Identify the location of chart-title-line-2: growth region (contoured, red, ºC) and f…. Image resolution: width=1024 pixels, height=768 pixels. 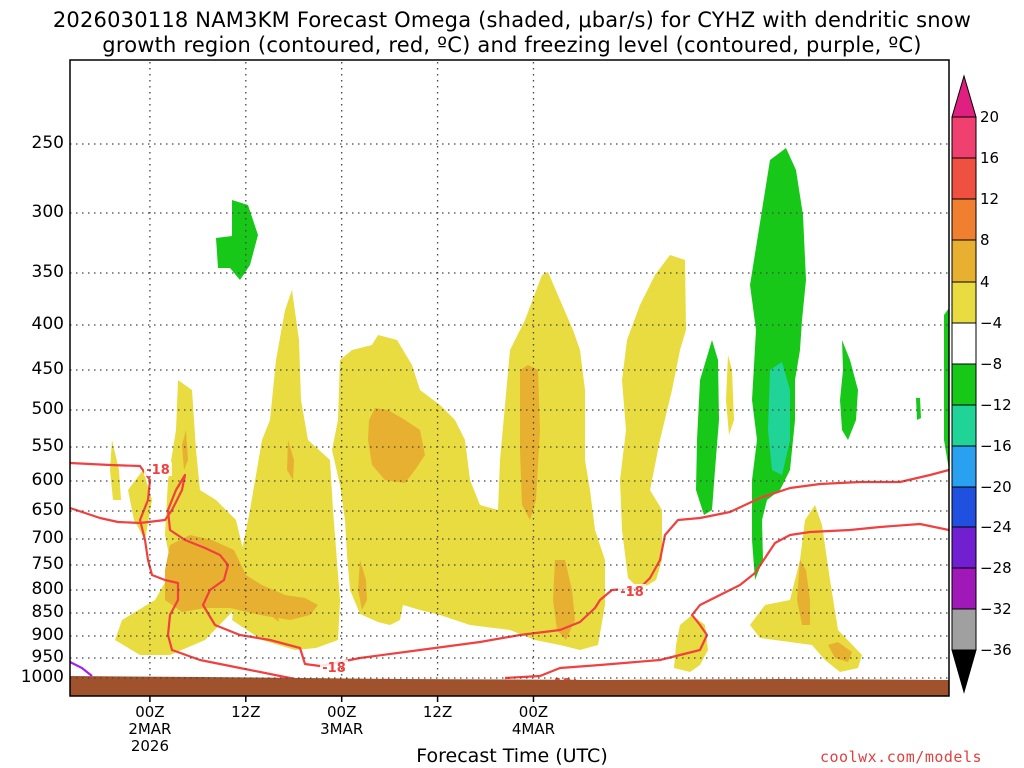
(512, 45).